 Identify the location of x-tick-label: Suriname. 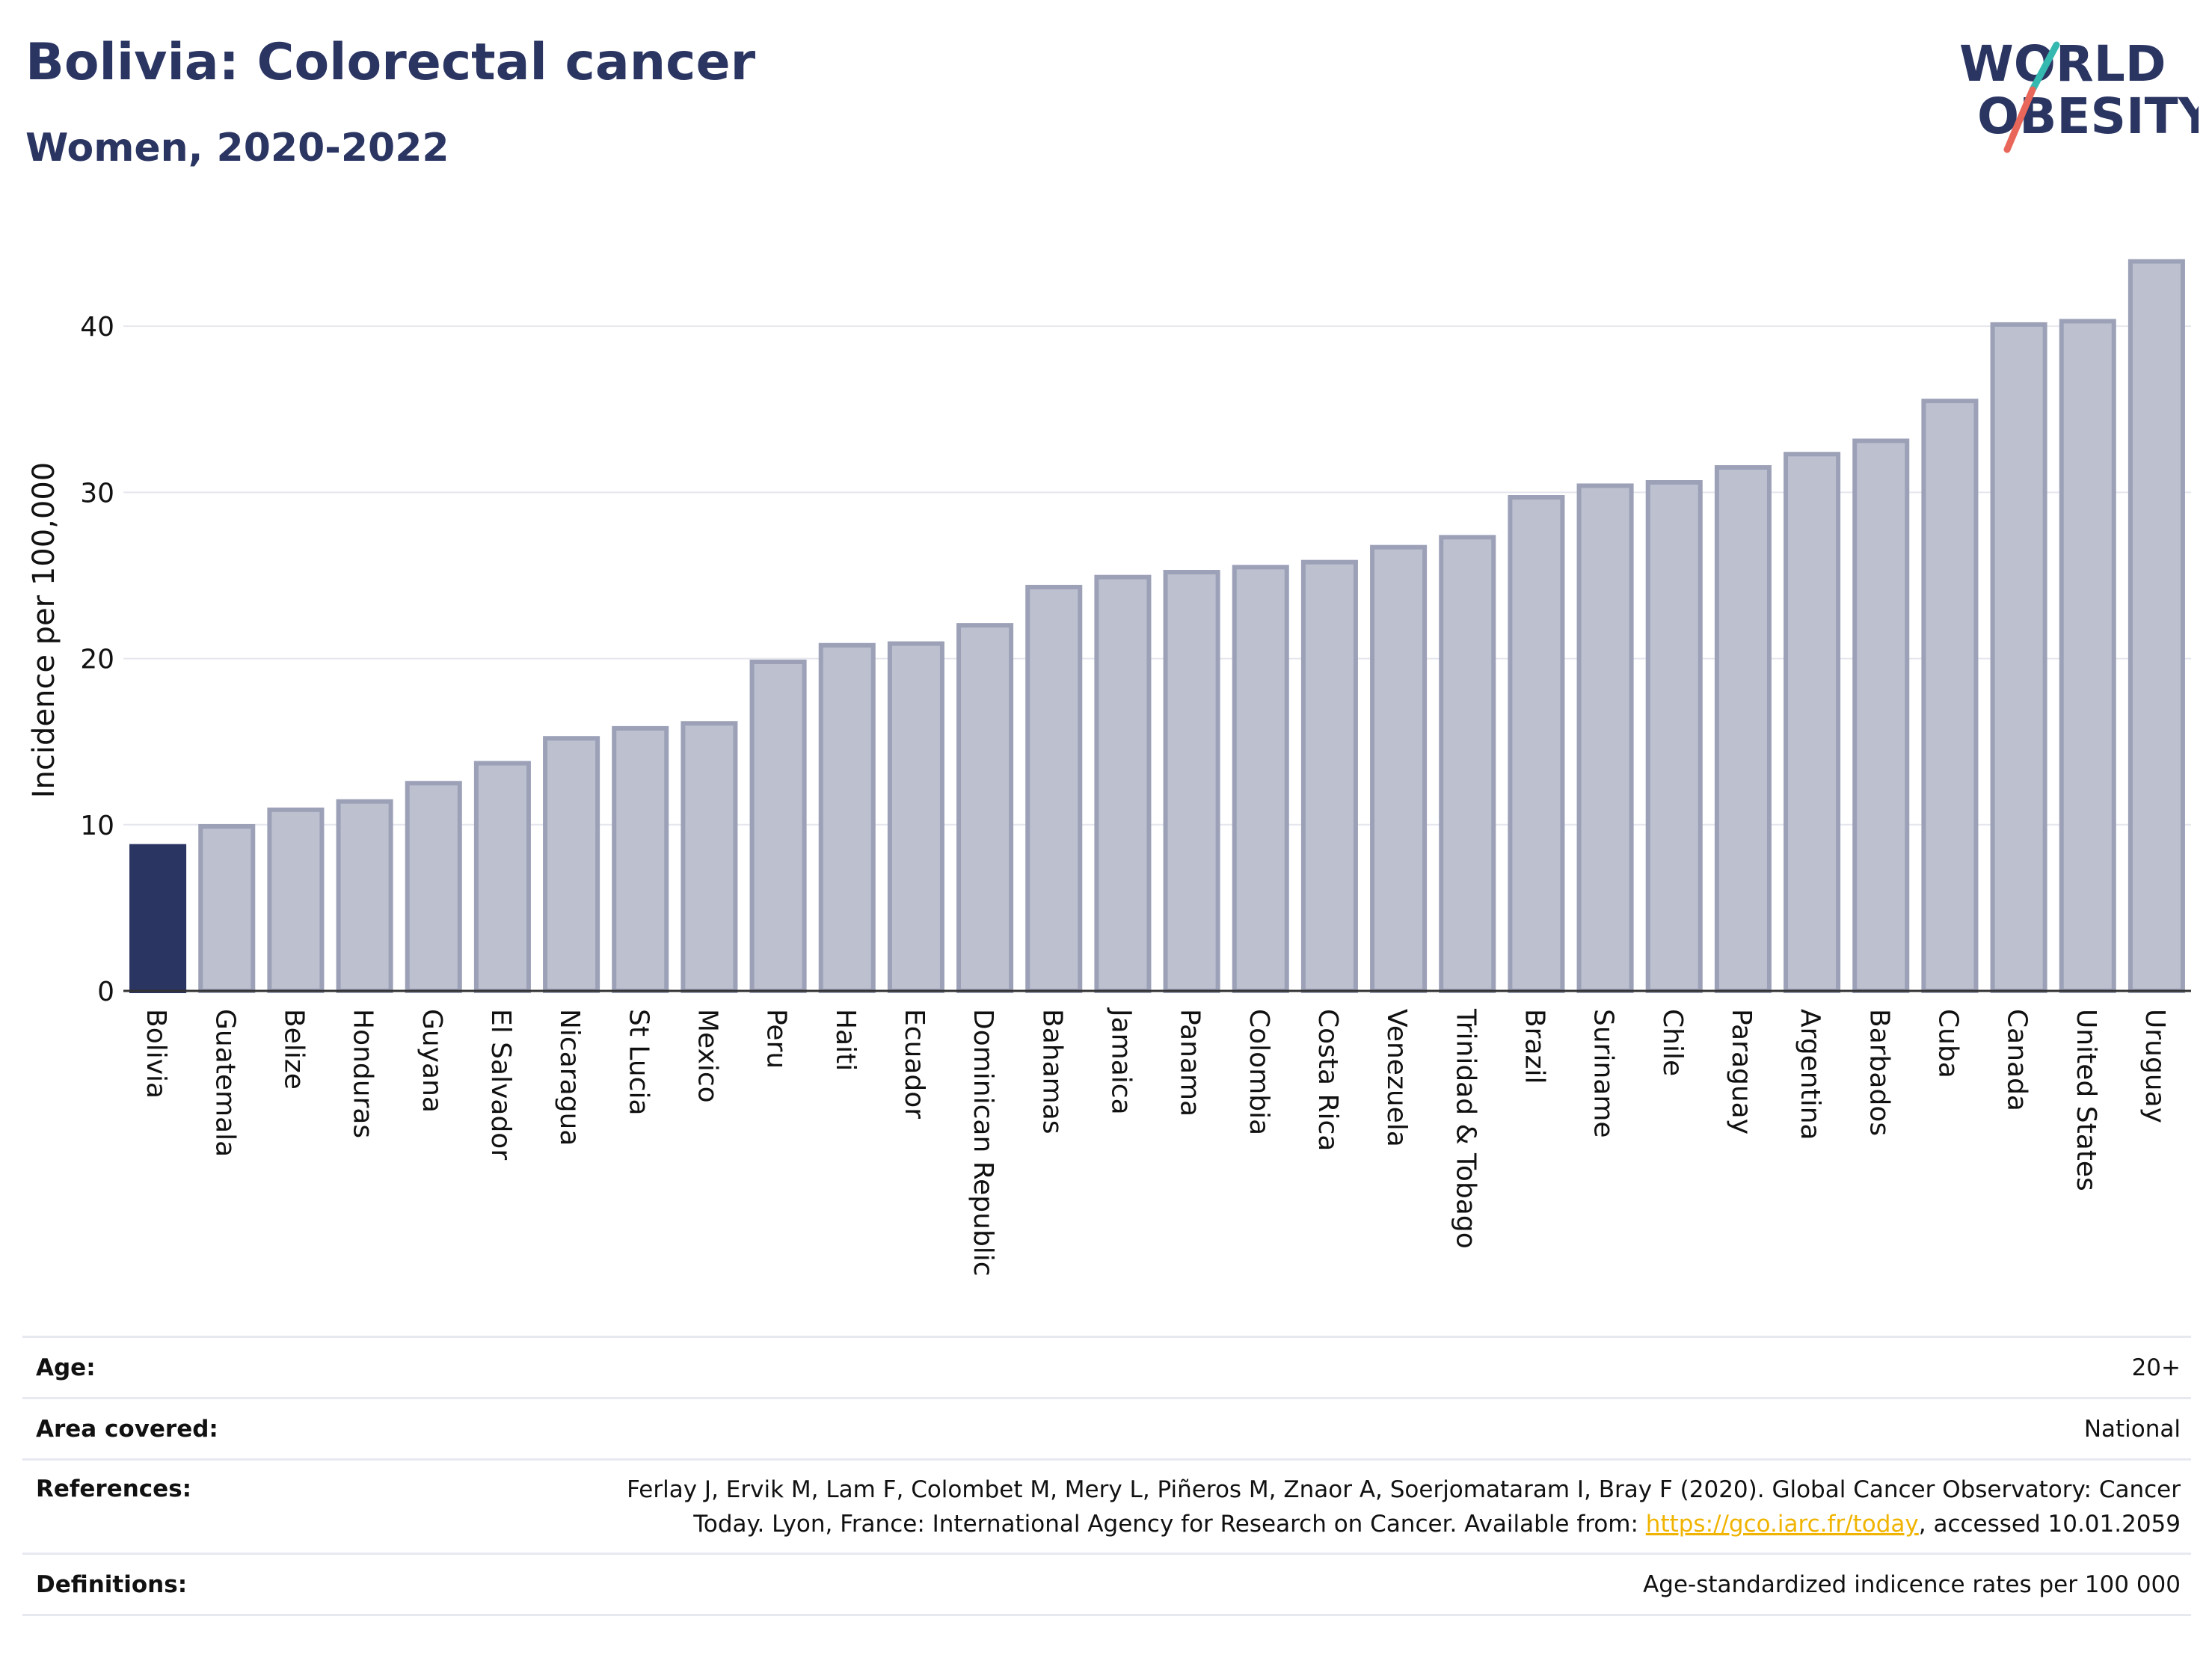
(1603, 1073).